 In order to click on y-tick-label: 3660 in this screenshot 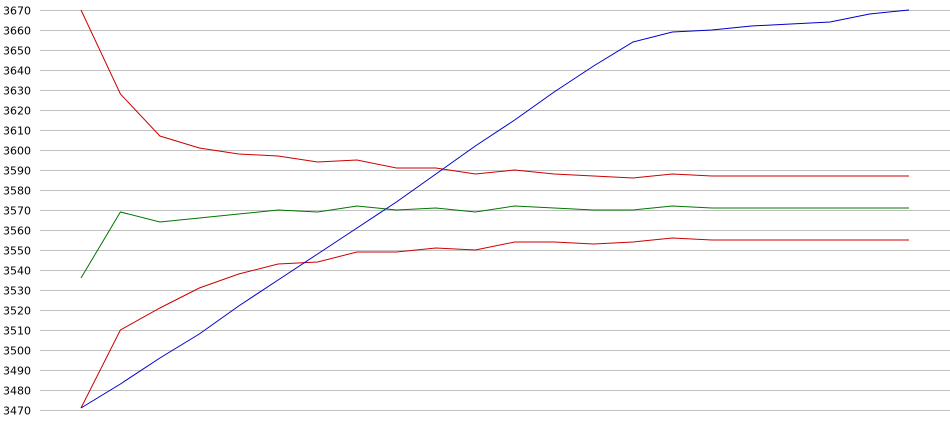, I will do `click(17, 31)`.